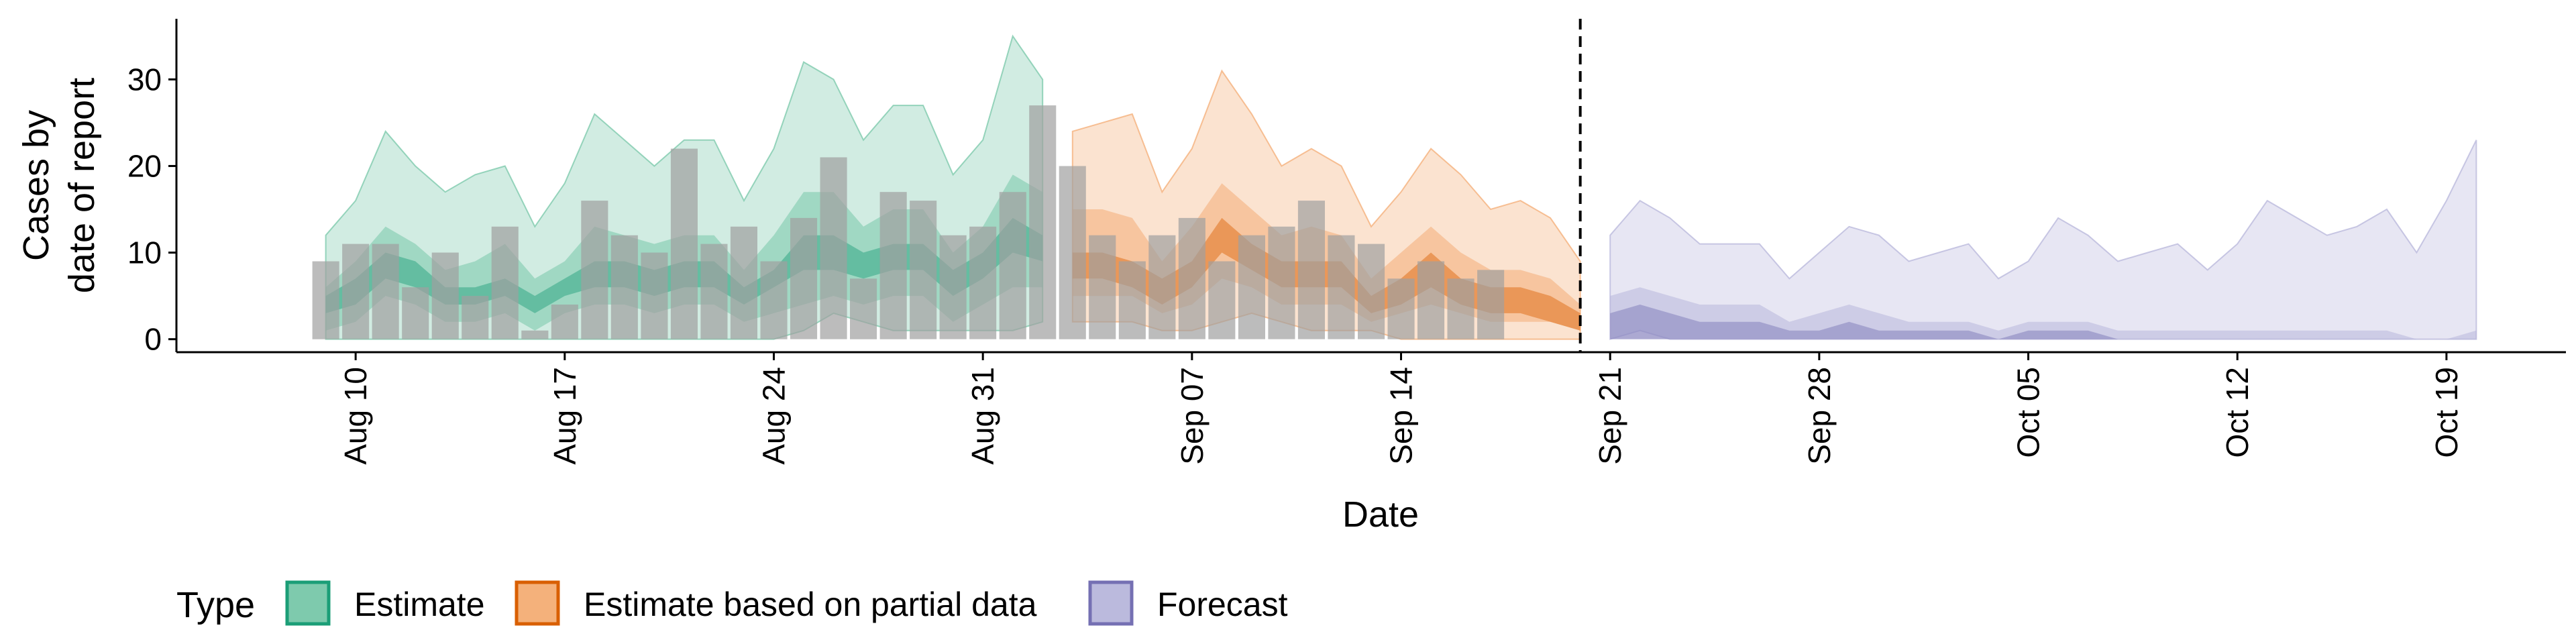 This screenshot has height=644, width=2576. What do you see at coordinates (2446, 412) in the screenshot?
I see `x-tick-label: Oct 19` at bounding box center [2446, 412].